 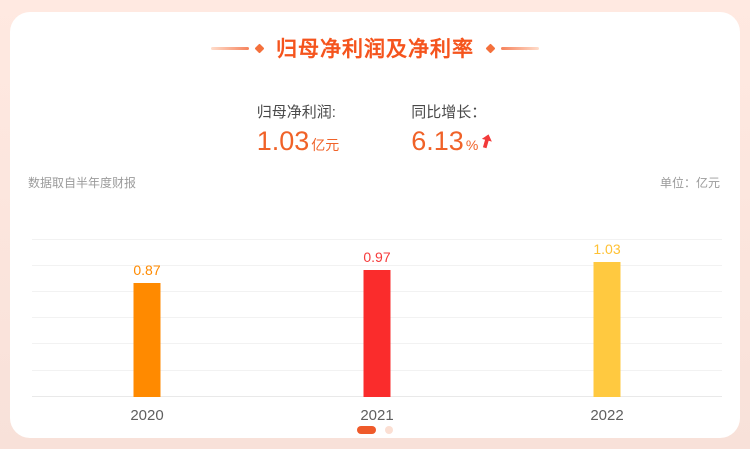 What do you see at coordinates (377, 256) in the screenshot?
I see `bar-value-label: 0.97` at bounding box center [377, 256].